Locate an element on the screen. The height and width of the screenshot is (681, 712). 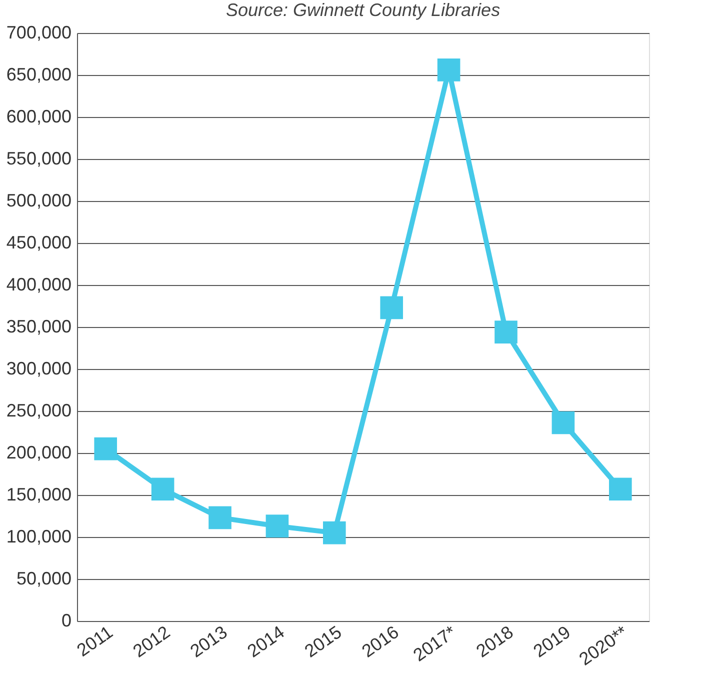
source-note: Source: Gwinnett County Libraries is located at coordinates (363, 10).